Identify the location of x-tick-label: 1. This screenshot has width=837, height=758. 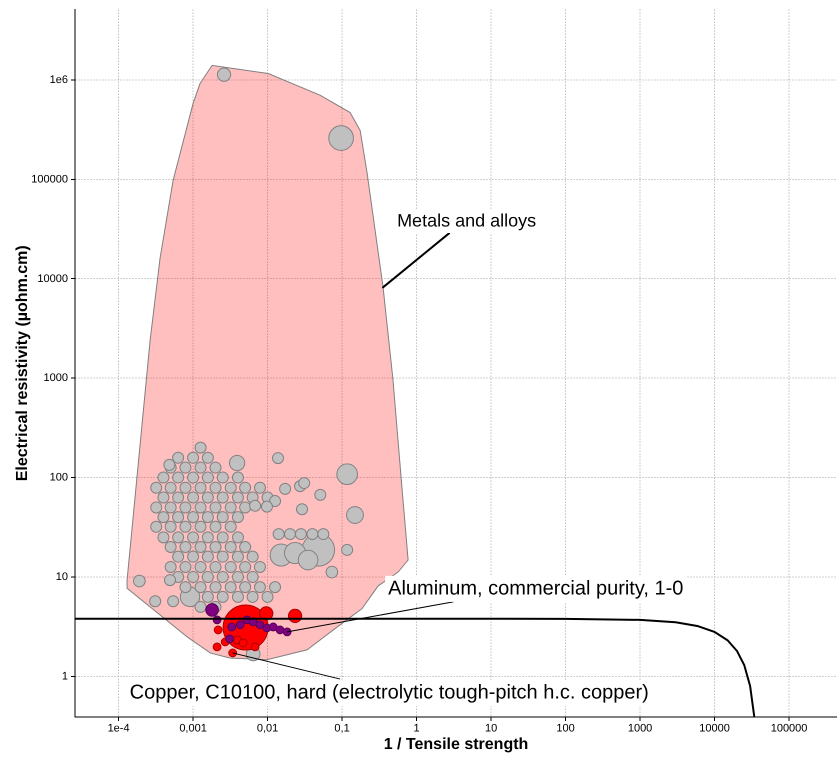
(417, 728).